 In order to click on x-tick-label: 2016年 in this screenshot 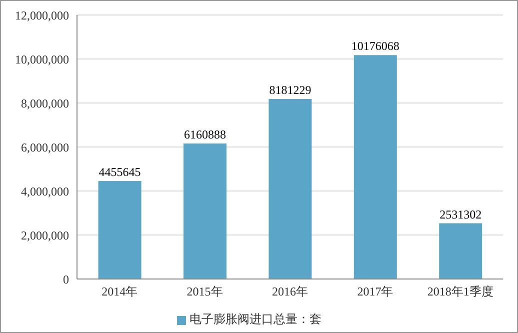, I will do `click(290, 291)`.